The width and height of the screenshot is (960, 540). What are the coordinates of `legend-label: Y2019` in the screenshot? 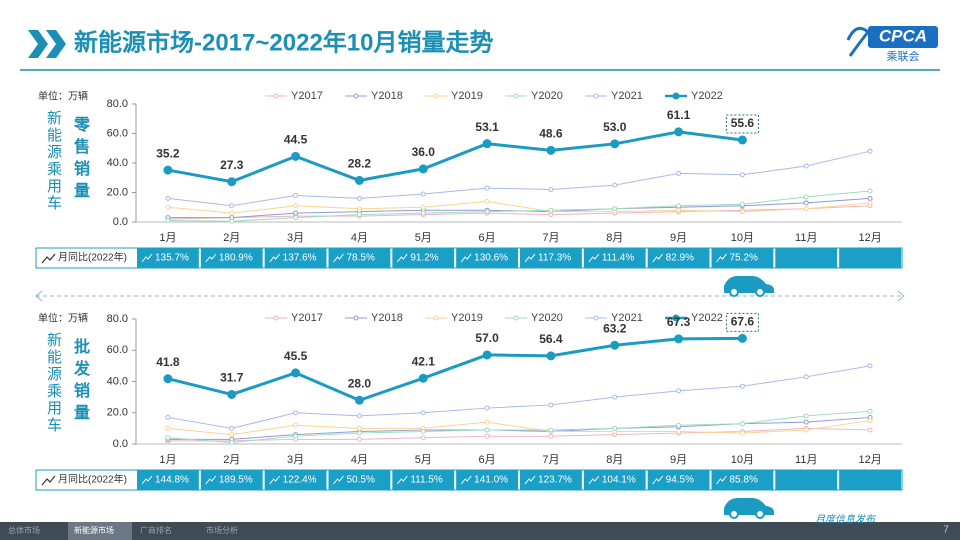 It's located at (467, 318).